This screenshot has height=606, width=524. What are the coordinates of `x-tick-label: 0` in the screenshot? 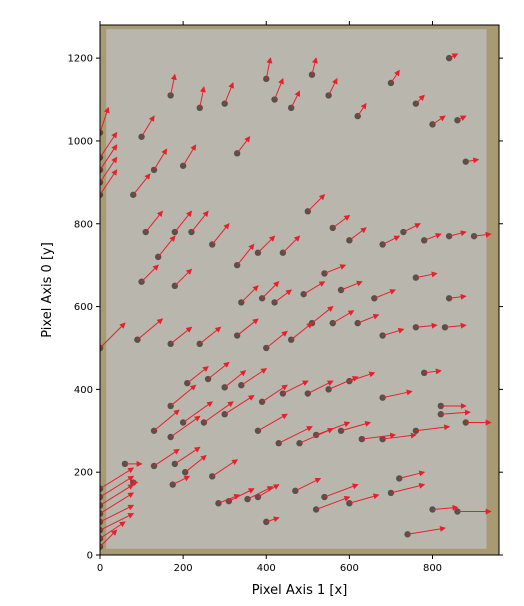 It's located at (100, 568).